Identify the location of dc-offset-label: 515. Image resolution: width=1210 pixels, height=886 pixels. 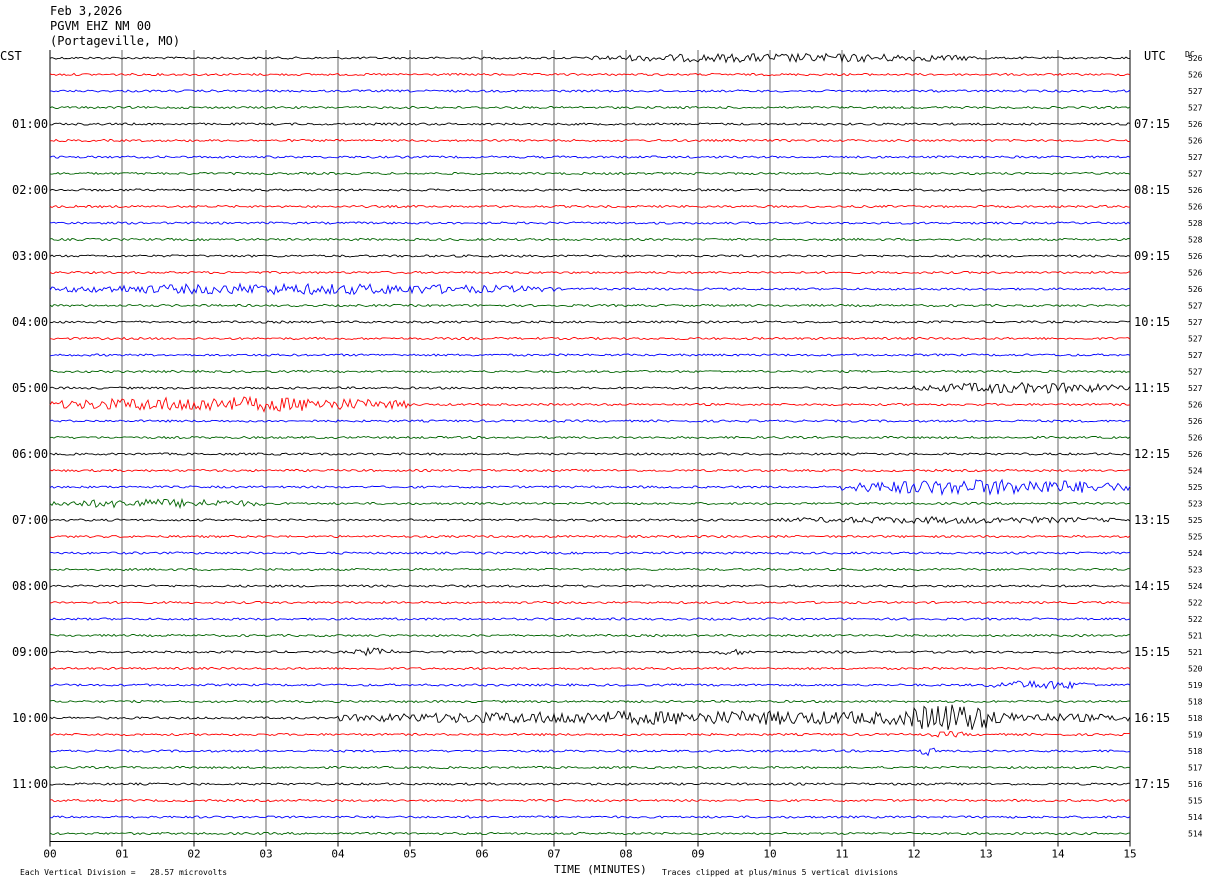
(1195, 801).